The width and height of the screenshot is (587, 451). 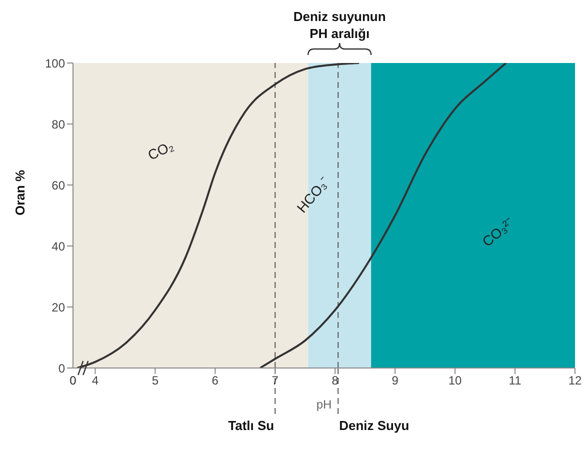 What do you see at coordinates (455, 381) in the screenshot?
I see `x-tick-label: 10` at bounding box center [455, 381].